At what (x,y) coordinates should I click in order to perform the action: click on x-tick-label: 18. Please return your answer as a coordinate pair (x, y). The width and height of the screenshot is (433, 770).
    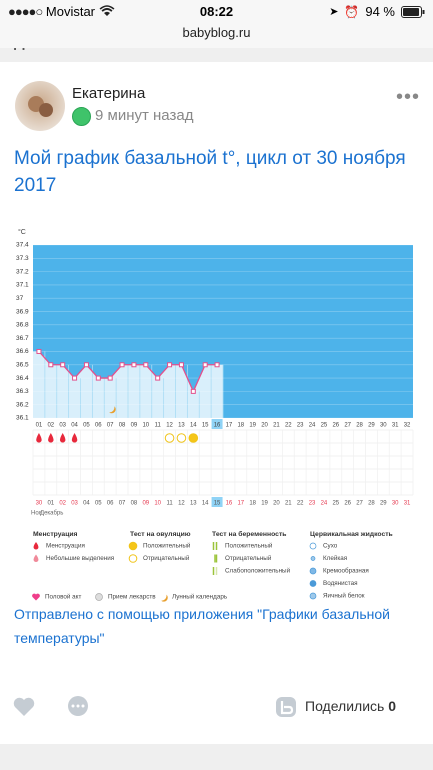
    Looking at the image, I should click on (240, 426).